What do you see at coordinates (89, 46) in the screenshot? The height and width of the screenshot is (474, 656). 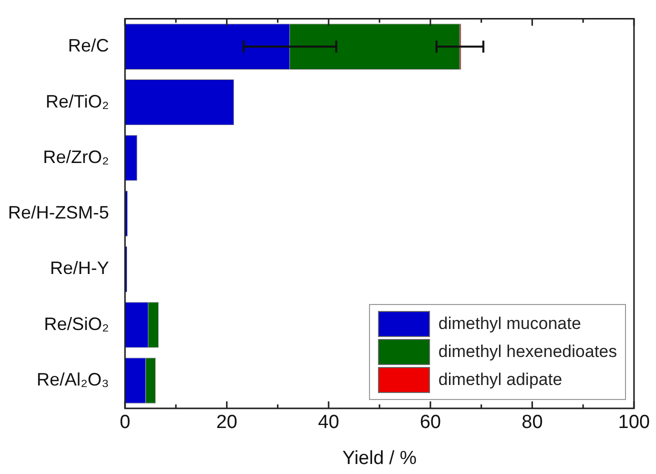 I see `y-tick-label: Re/C` at bounding box center [89, 46].